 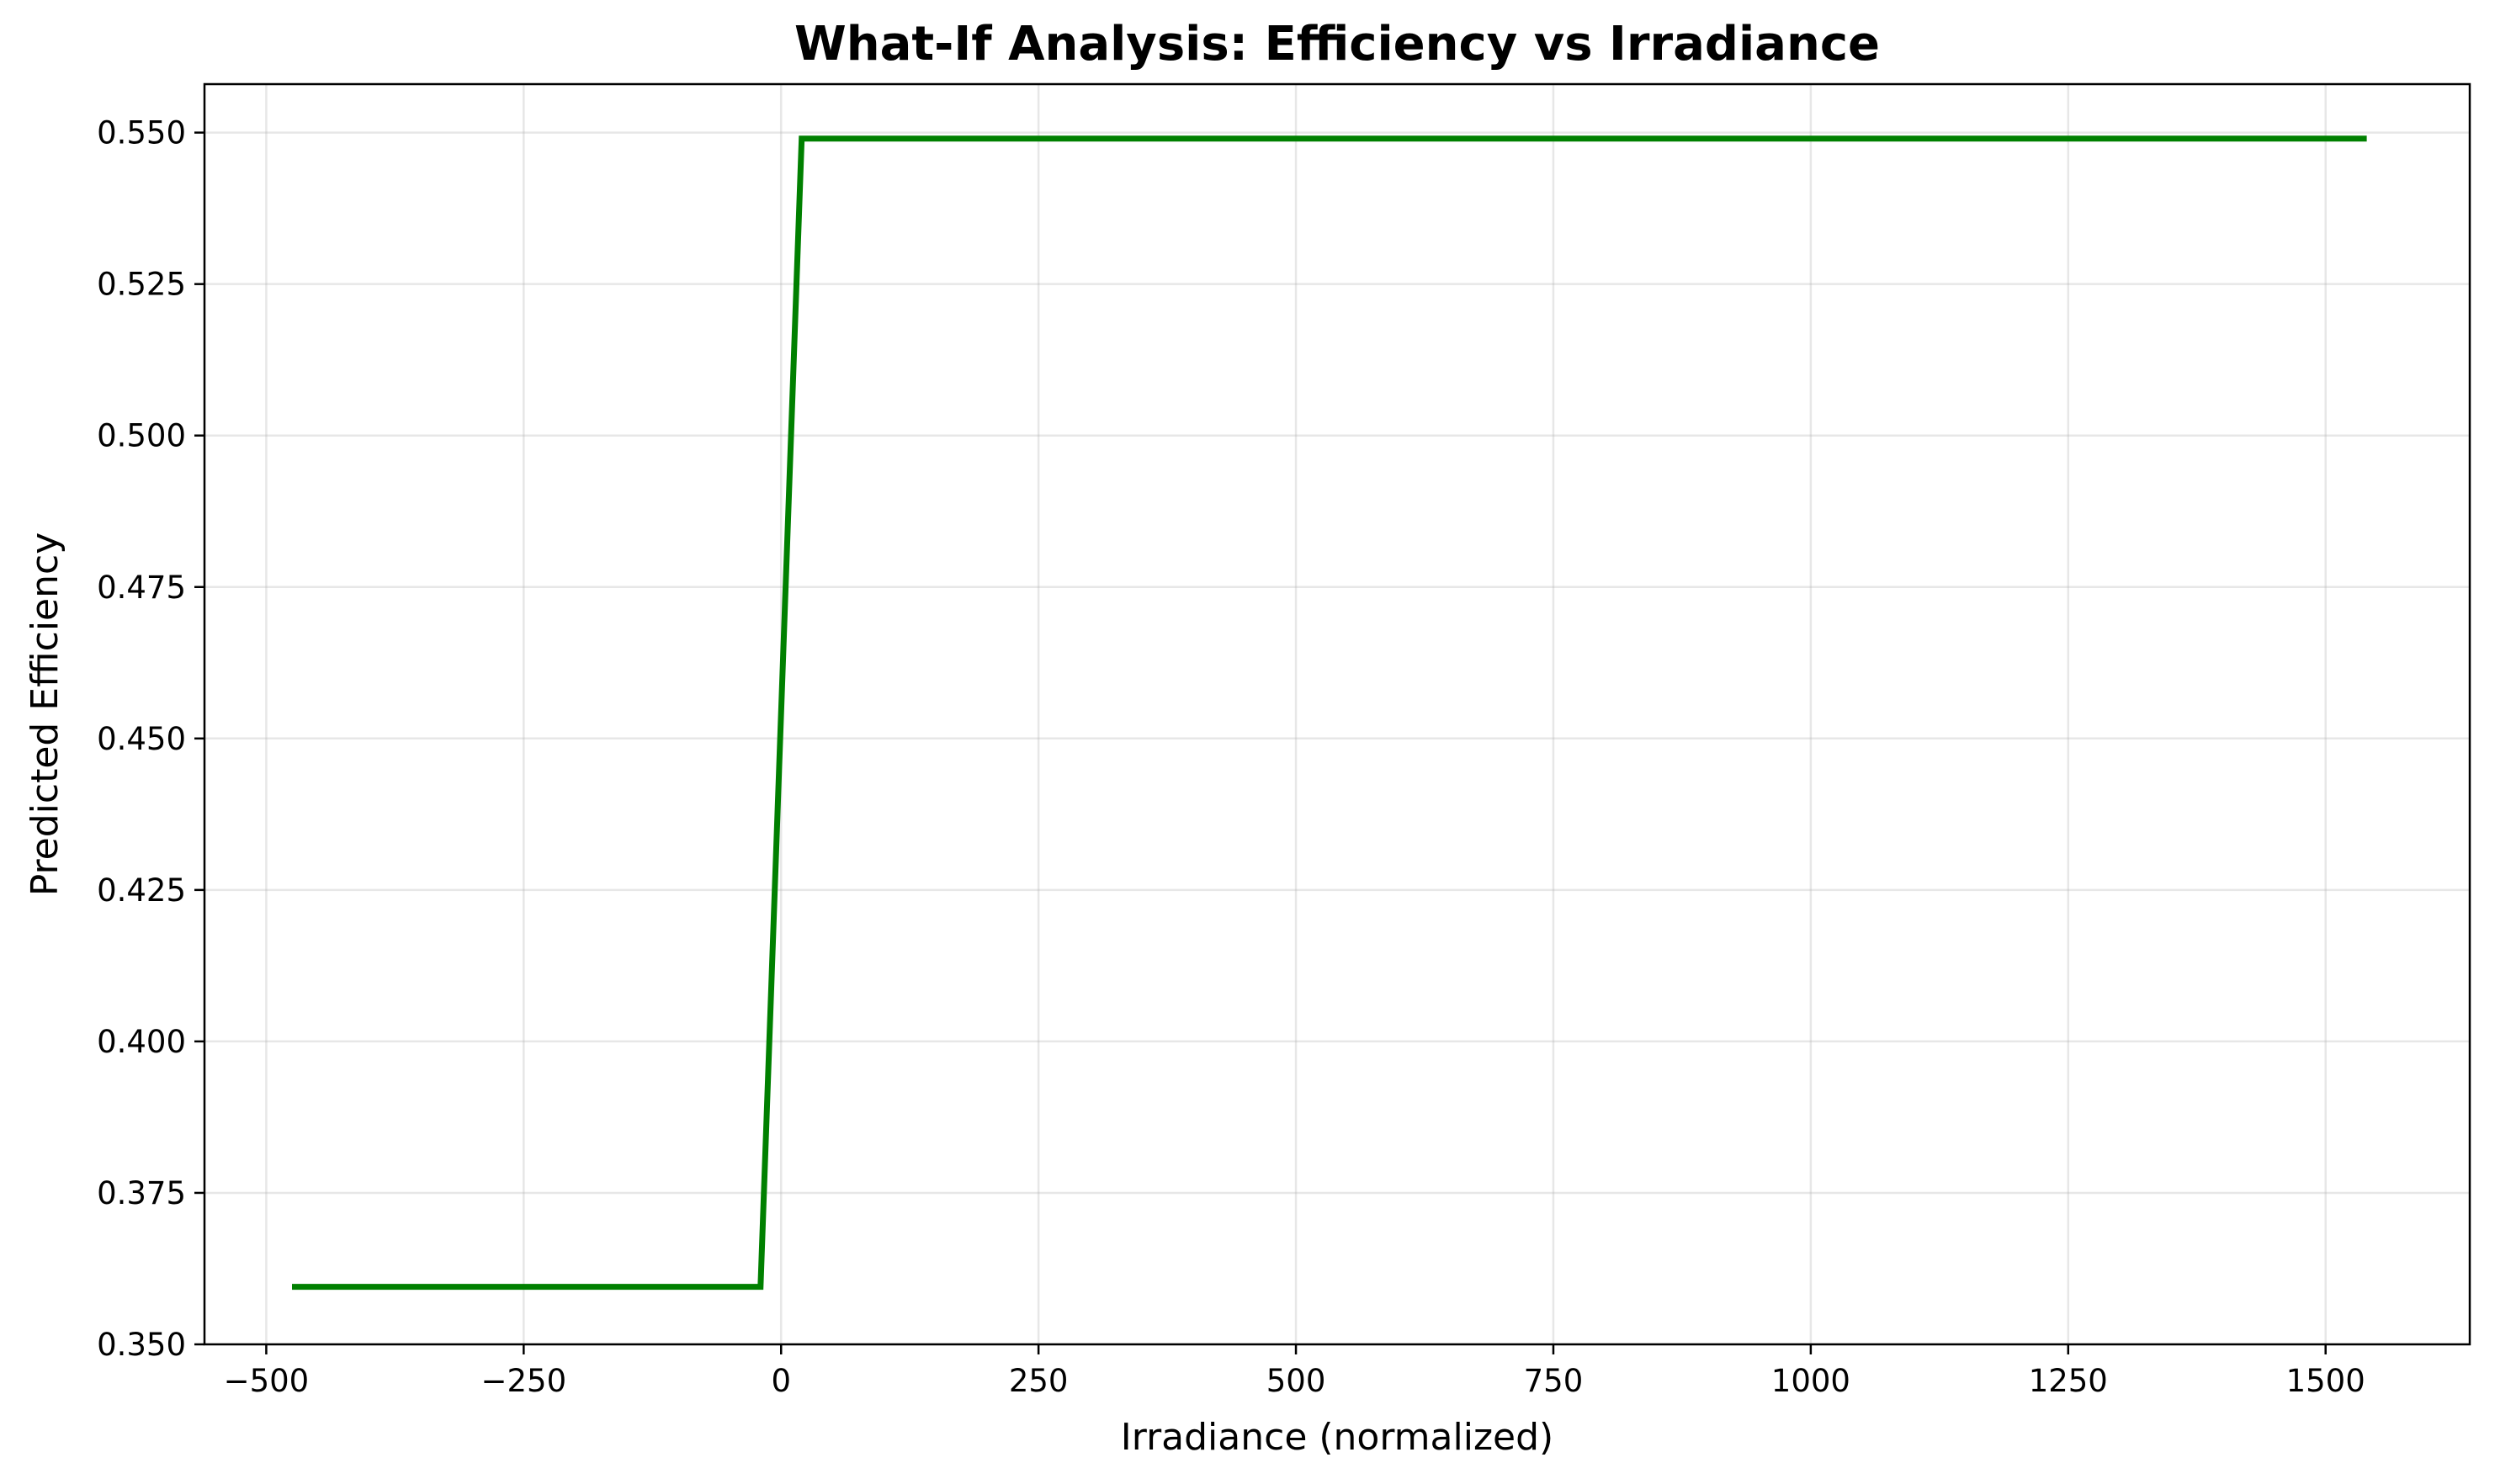 What do you see at coordinates (141, 133) in the screenshot?
I see `y-tick-label: 0.550` at bounding box center [141, 133].